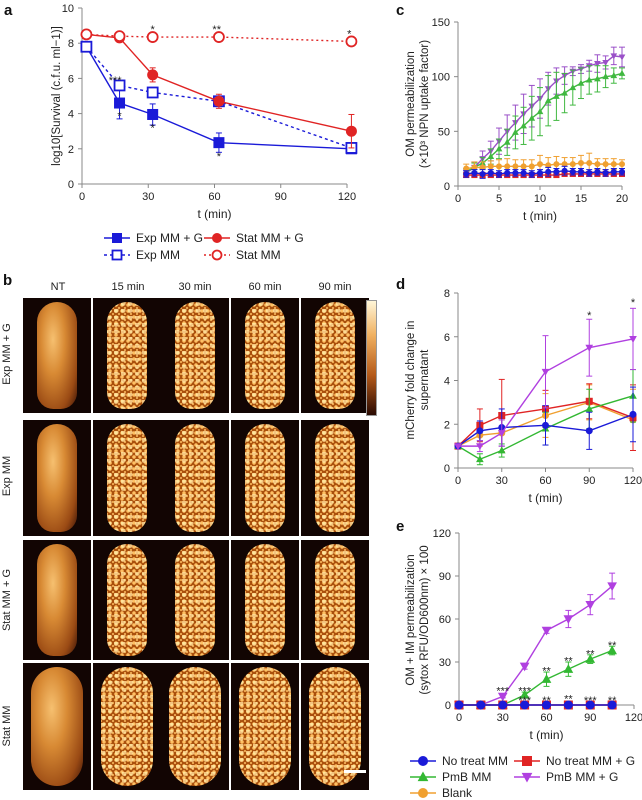  I want to click on y-axis-label: OM permeabilization, so click(411, 103).